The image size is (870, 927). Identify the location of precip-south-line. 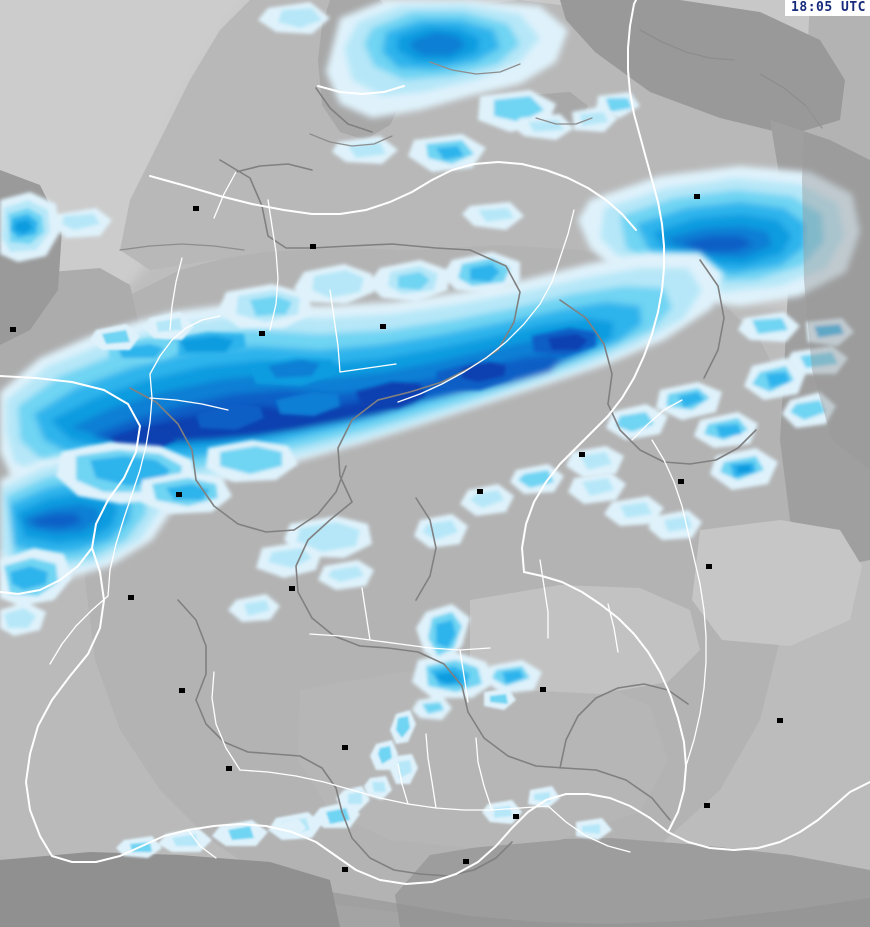
(329, 731).